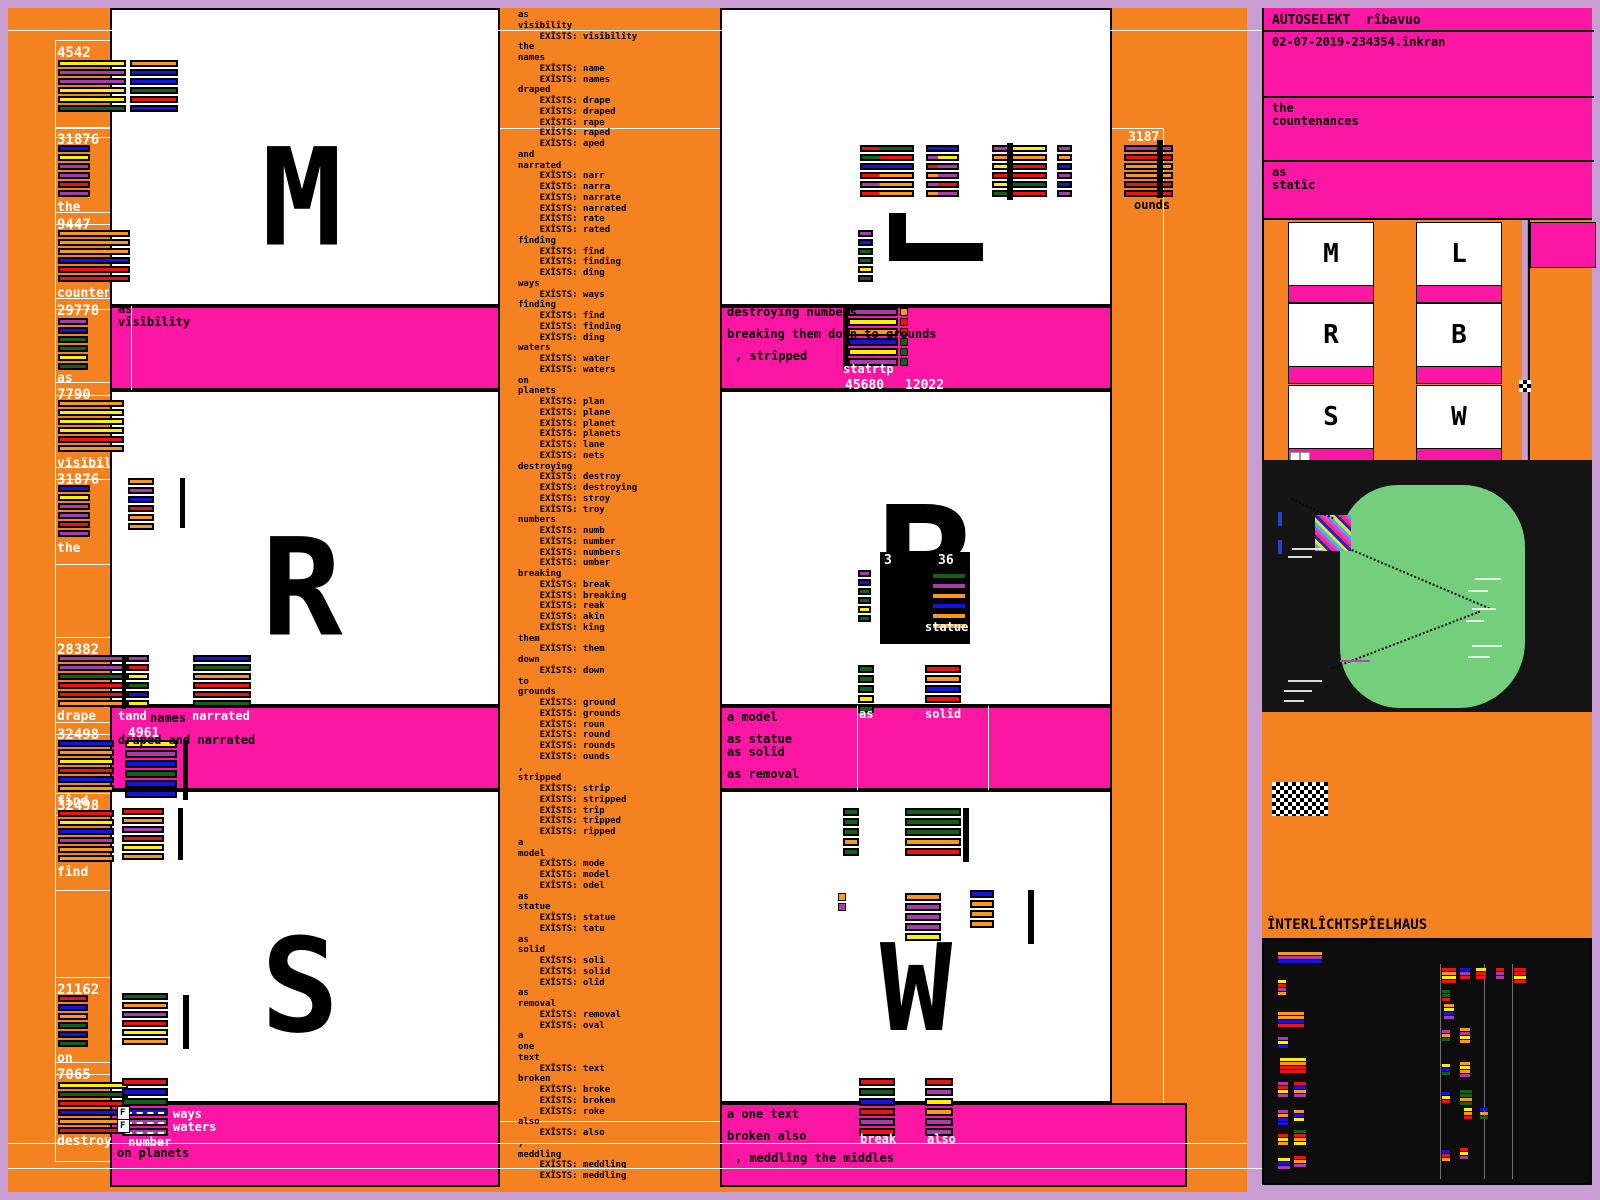 The image size is (1600, 1200). Describe the element at coordinates (1331, 417) in the screenshot. I see `minimap-tile: S` at that location.